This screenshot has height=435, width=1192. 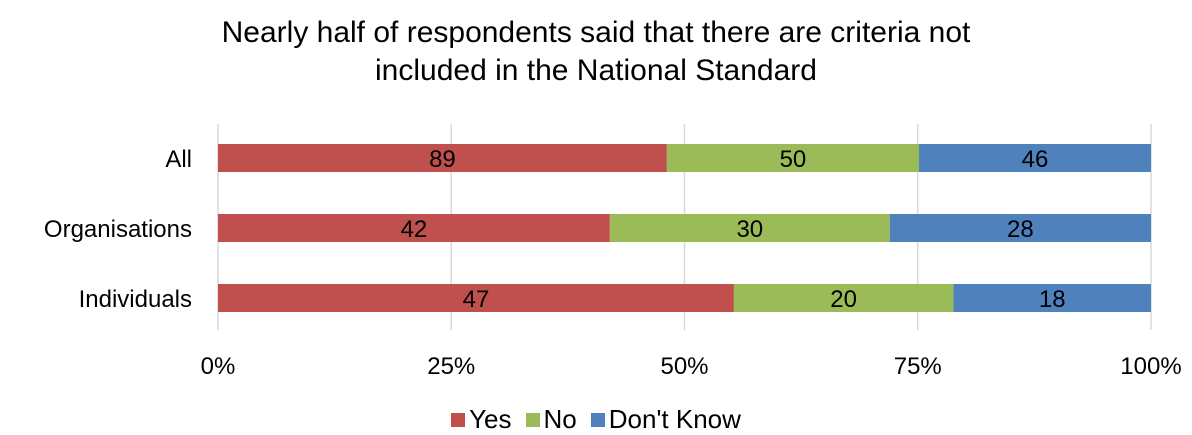 I want to click on x-tick-label-3: 75%, so click(x=918, y=366).